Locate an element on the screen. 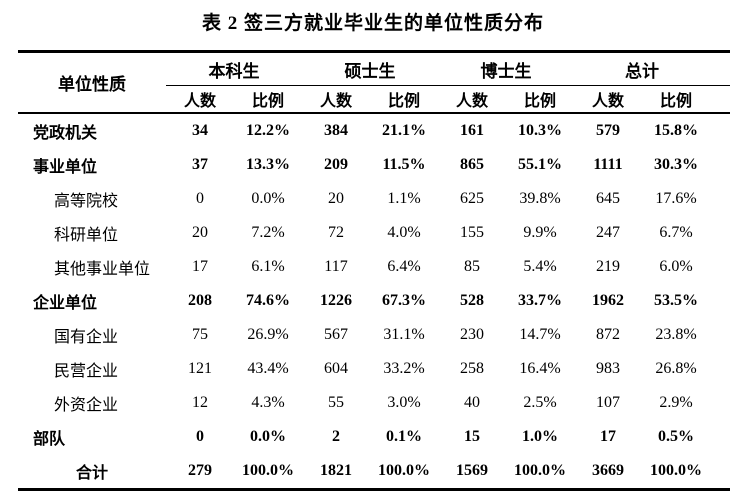 Image resolution: width=746 pixels, height=499 pixels. value-cell: 5.4% is located at coordinates (540, 266).